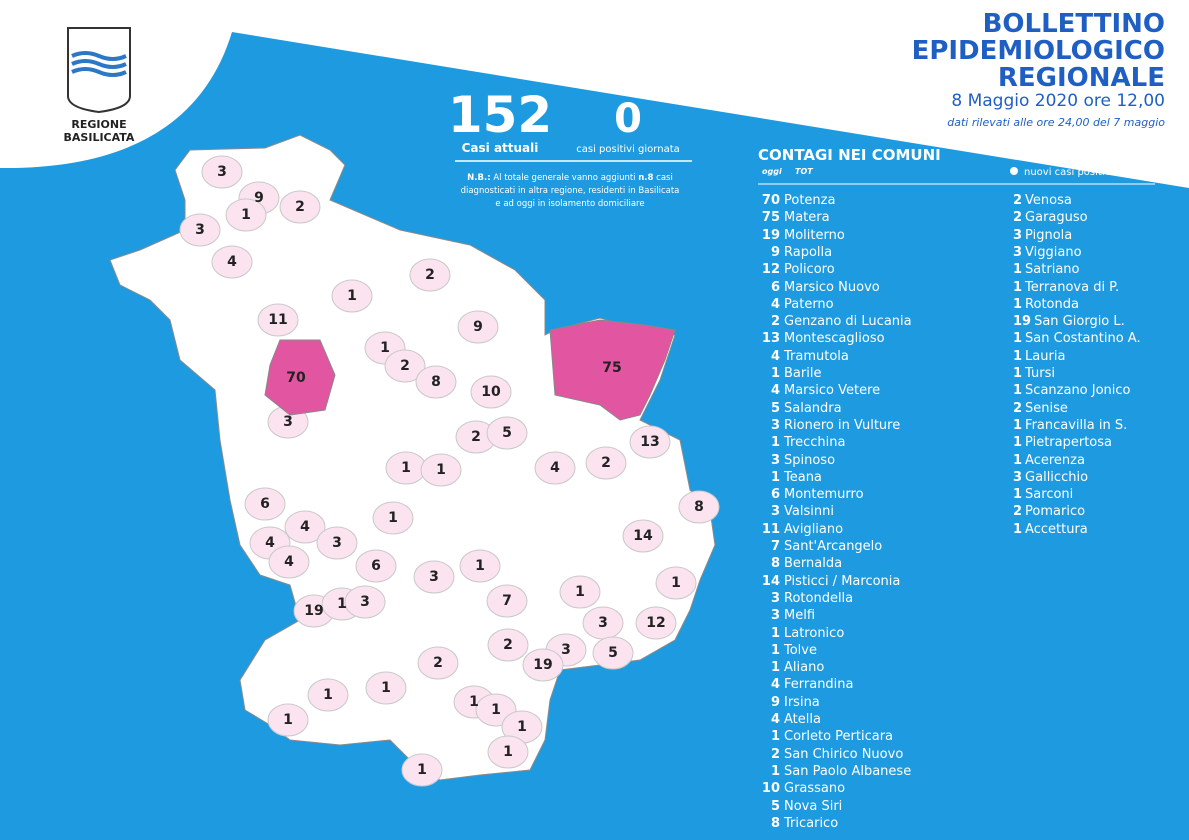 This screenshot has width=1189, height=840. What do you see at coordinates (1042, 200) in the screenshot?
I see `list-item: 2 Venosa` at bounding box center [1042, 200].